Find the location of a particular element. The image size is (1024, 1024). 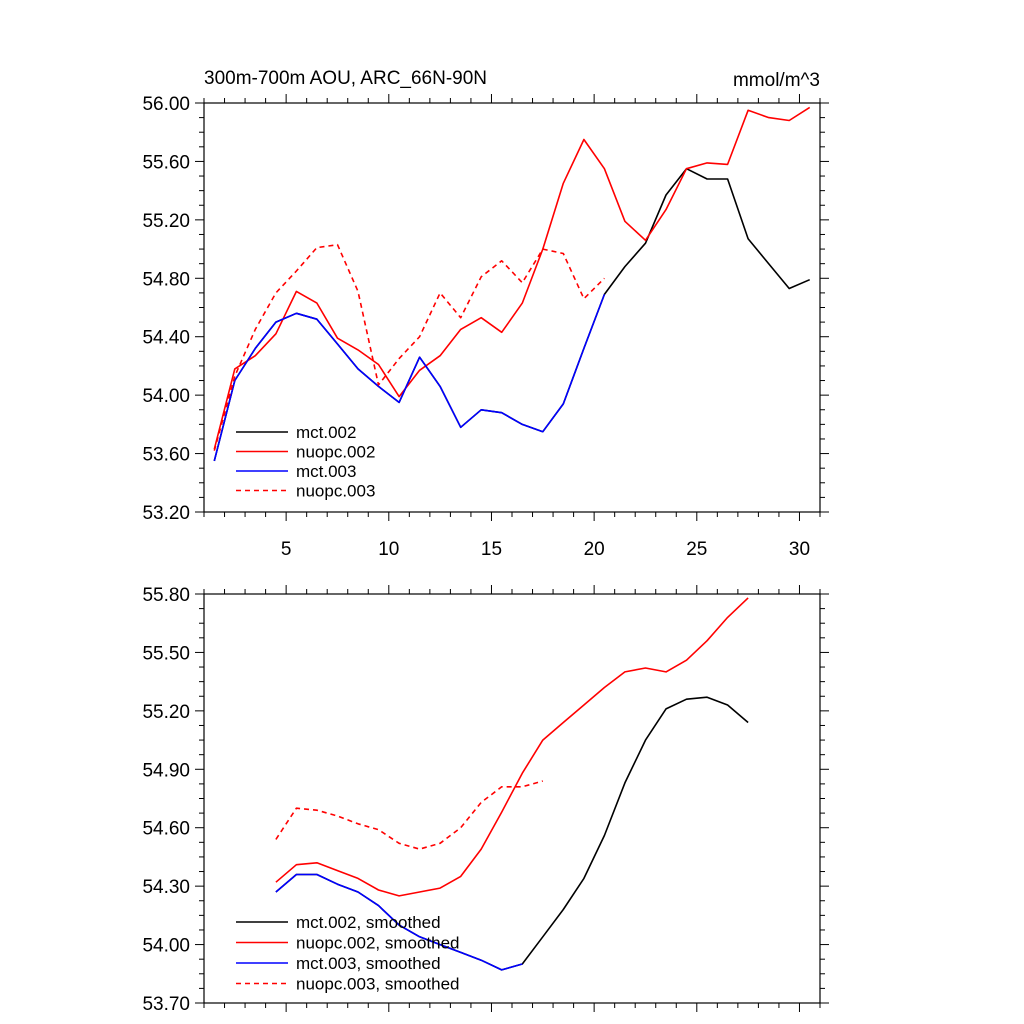

x-tick-label: 10 is located at coordinates (388, 549).